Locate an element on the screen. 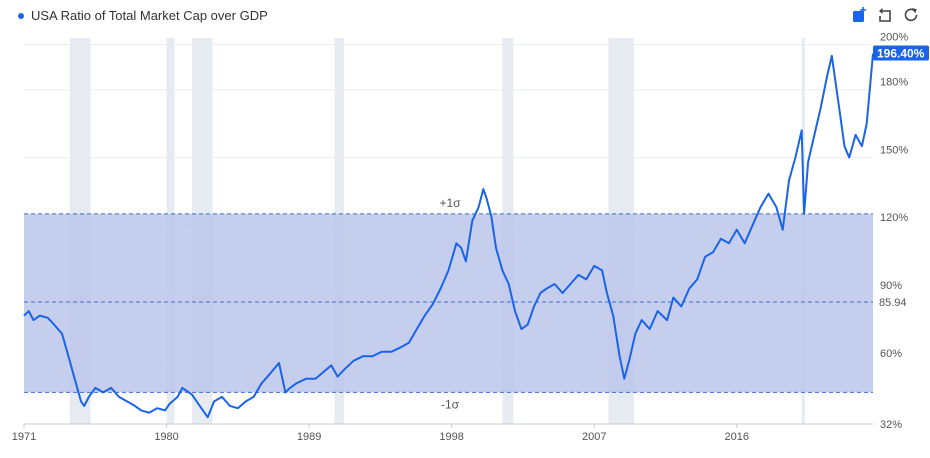 This screenshot has width=930, height=458. refresh-icon is located at coordinates (911, 15).